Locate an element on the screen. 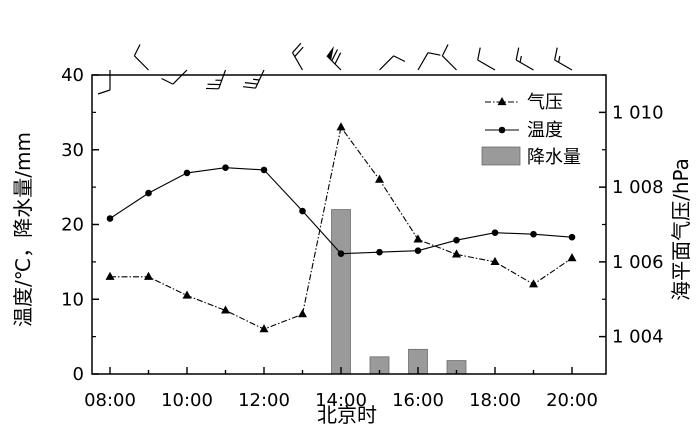  legend-label-pressure: 气压 is located at coordinates (545, 102).